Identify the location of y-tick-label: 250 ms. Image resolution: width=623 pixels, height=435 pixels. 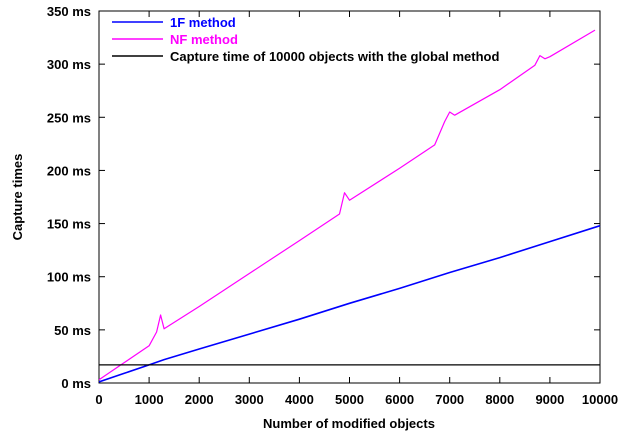
(69, 117).